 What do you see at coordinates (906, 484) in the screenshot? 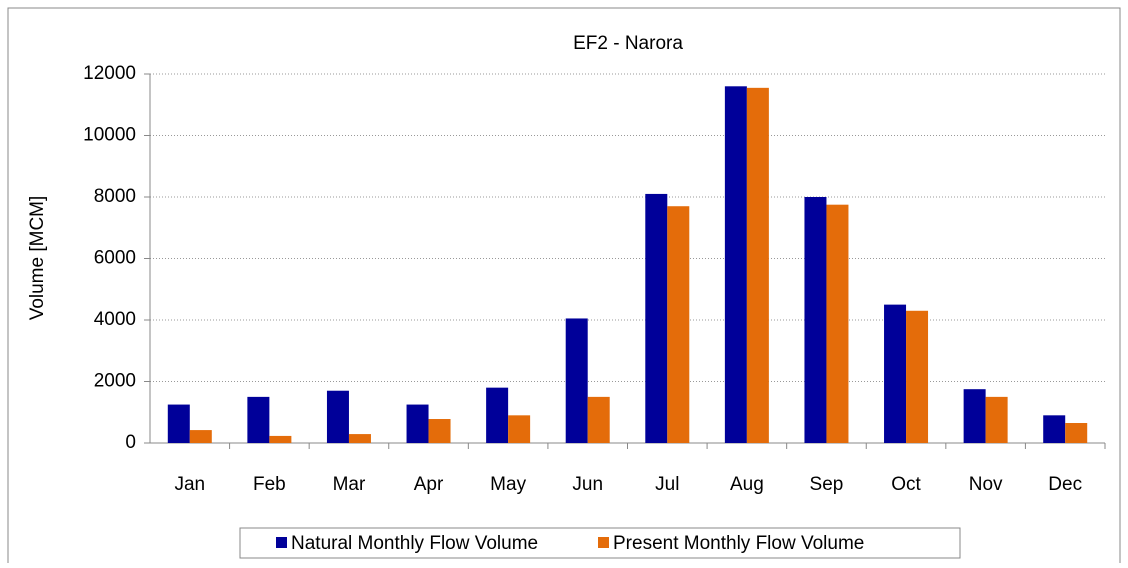
I see `x-tick-label: Oct` at bounding box center [906, 484].